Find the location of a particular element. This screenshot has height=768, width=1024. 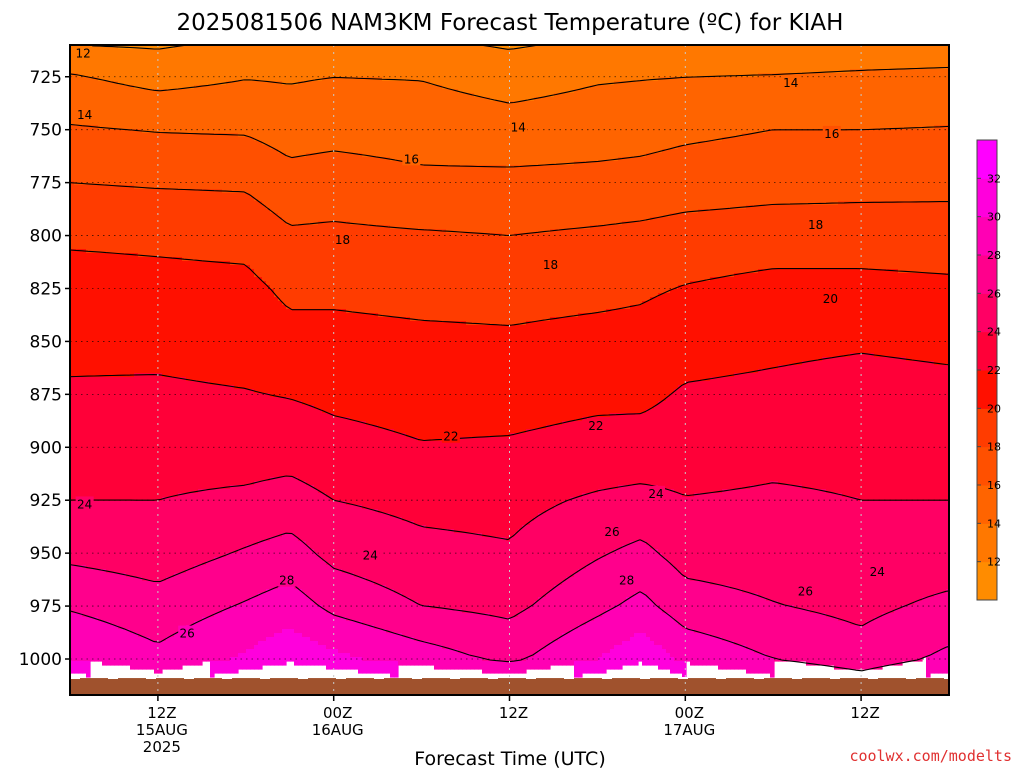

isotherm-label: 24 is located at coordinates (877, 572).